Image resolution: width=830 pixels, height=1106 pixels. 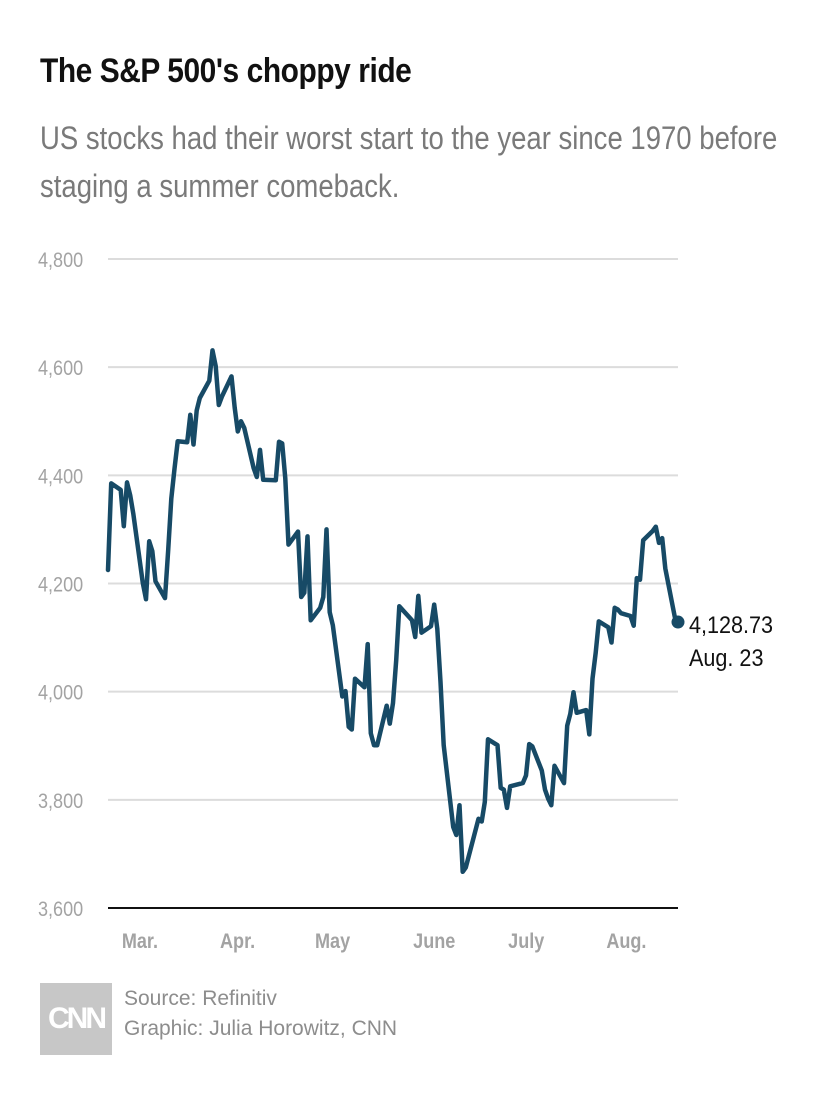 I want to click on x-tick-label: July, so click(x=526, y=942).